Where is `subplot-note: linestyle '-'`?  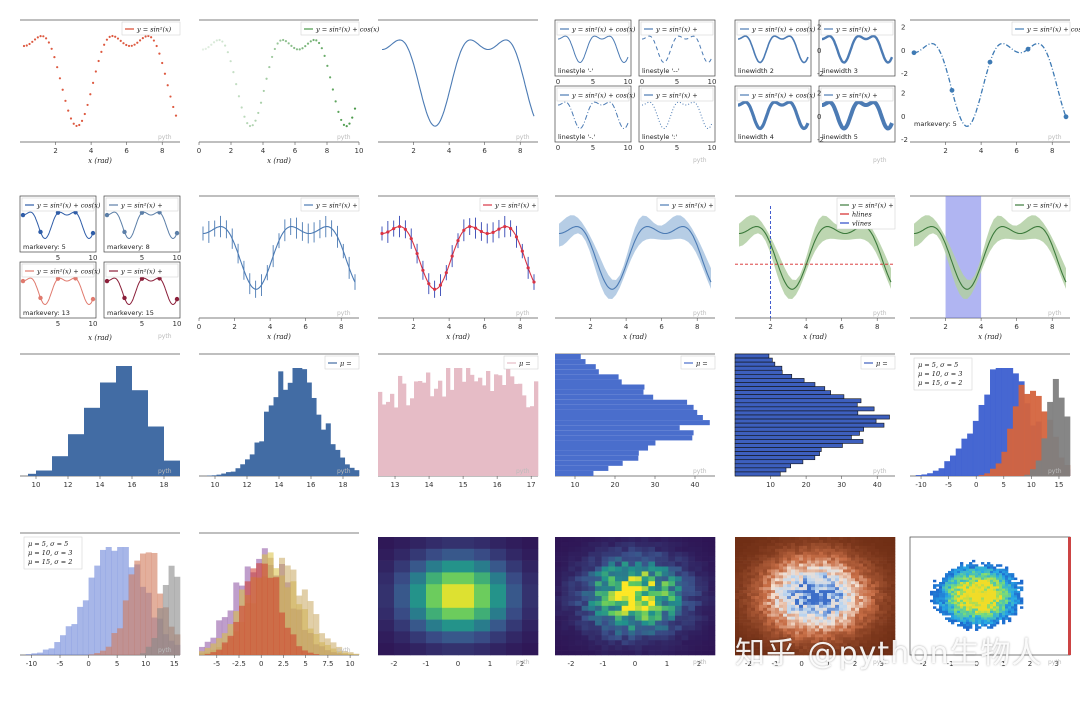 subplot-note: linestyle '-' is located at coordinates (576, 71).